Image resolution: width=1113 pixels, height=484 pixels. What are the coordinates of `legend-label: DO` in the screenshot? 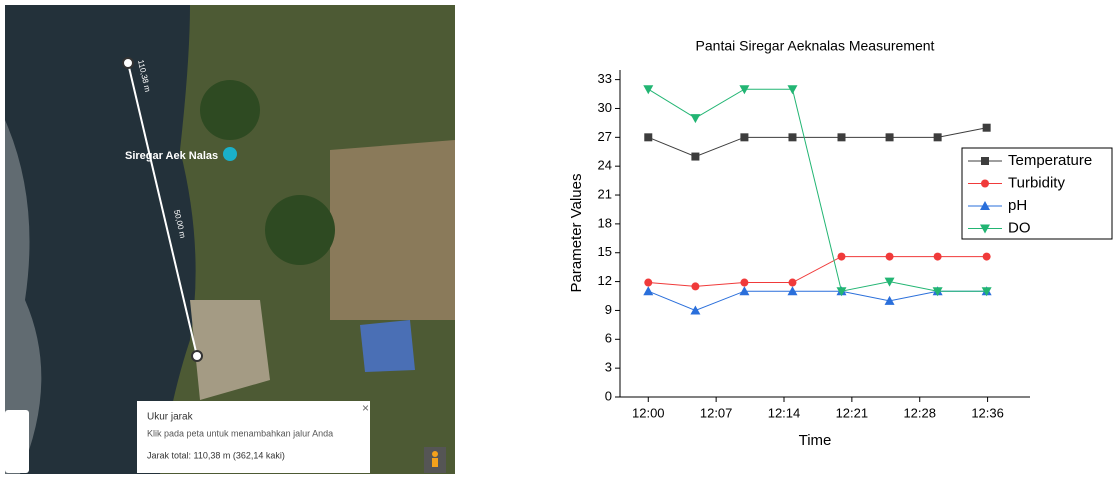 It's located at (1019, 227).